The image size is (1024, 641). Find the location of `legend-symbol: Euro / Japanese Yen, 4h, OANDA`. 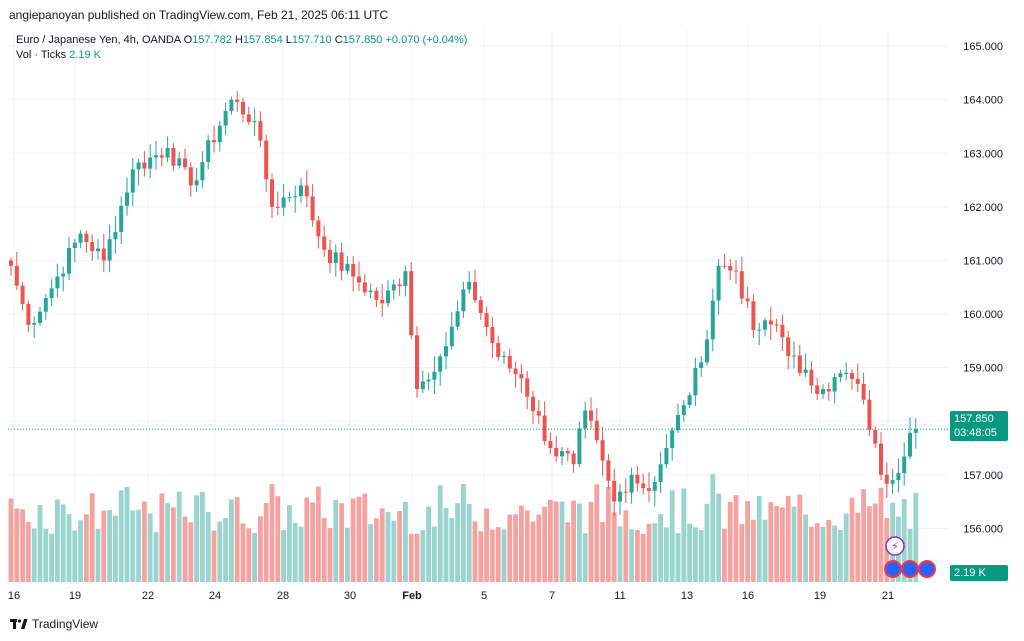

legend-symbol: Euro / Japanese Yen, 4h, OANDA is located at coordinates (98, 40).